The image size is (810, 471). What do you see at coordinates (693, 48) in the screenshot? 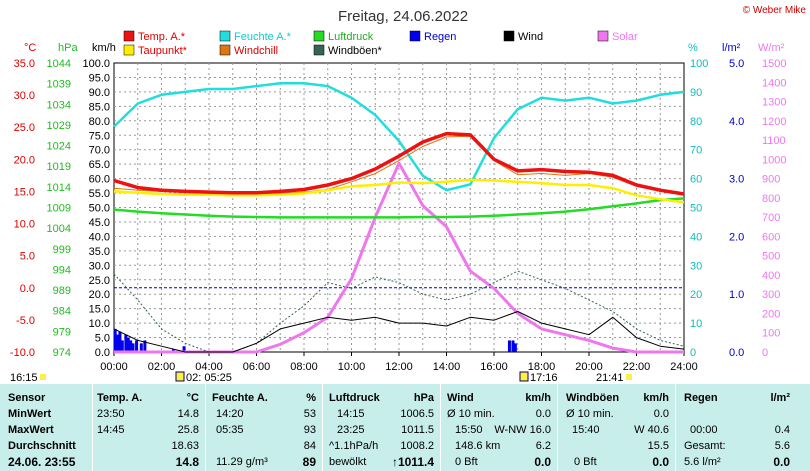
I see `axis-unit-humidity_pct: %` at bounding box center [693, 48].